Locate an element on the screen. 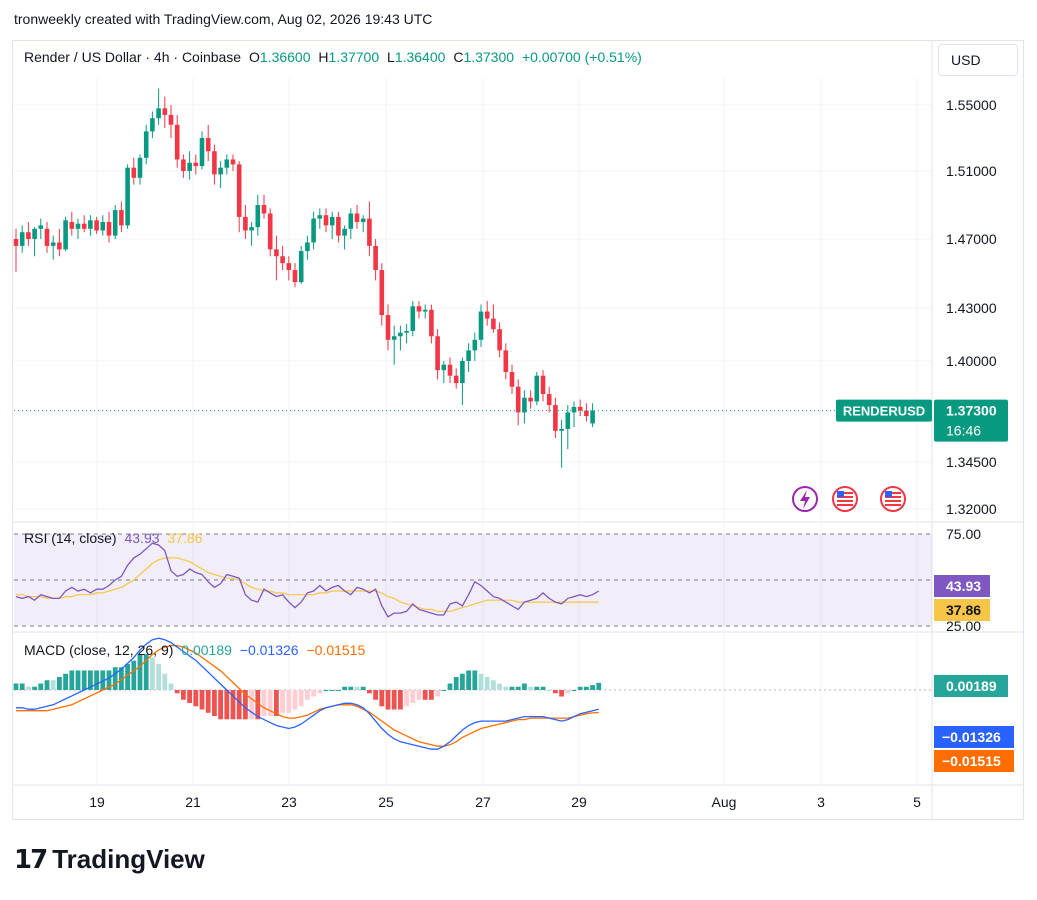  rsi-ma-badge is located at coordinates (962, 610).